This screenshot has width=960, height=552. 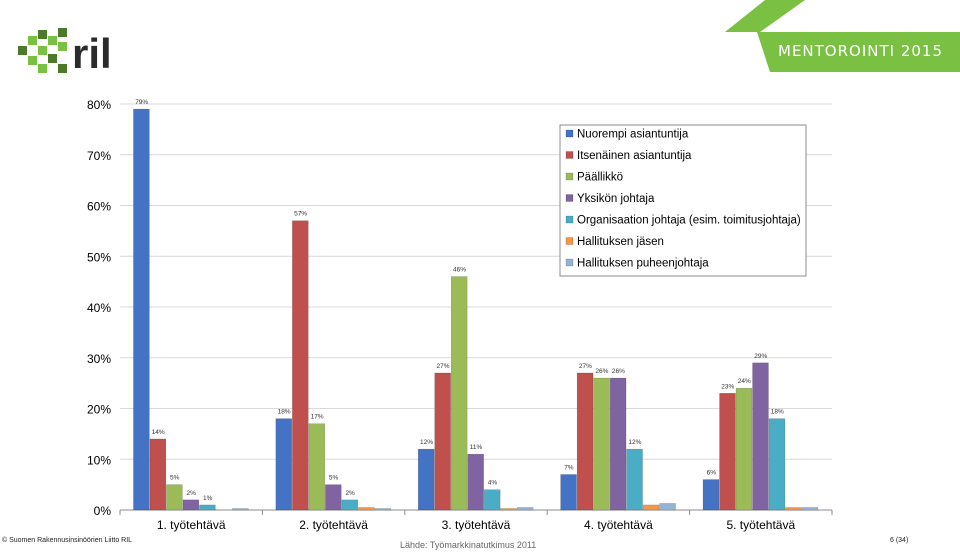 What do you see at coordinates (683, 200) in the screenshot?
I see `legend-box` at bounding box center [683, 200].